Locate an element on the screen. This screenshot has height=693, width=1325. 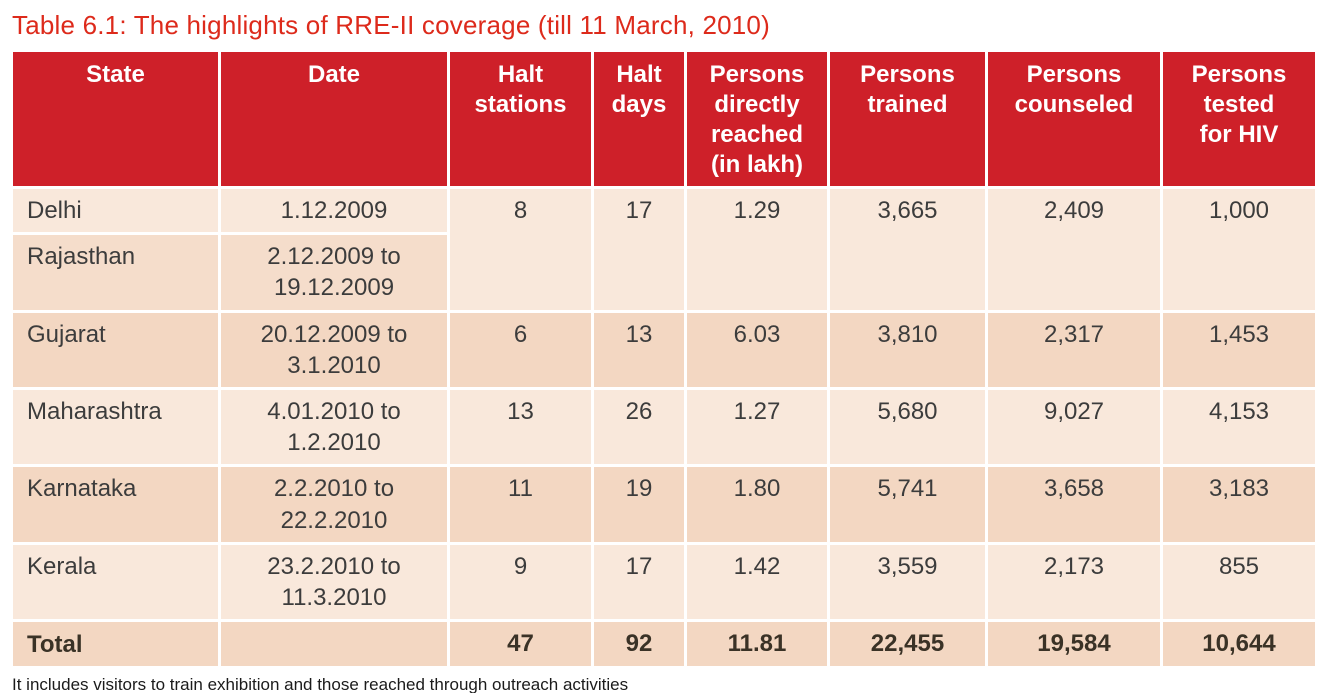
cell-persons-reached: 1.80 is located at coordinates (757, 504).